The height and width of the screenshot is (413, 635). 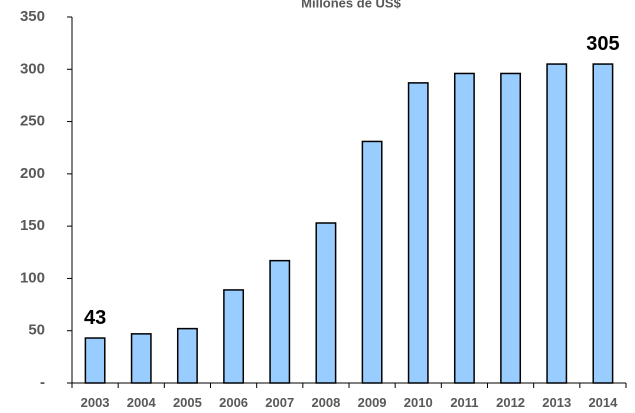 What do you see at coordinates (326, 303) in the screenshot?
I see `bar-2008` at bounding box center [326, 303].